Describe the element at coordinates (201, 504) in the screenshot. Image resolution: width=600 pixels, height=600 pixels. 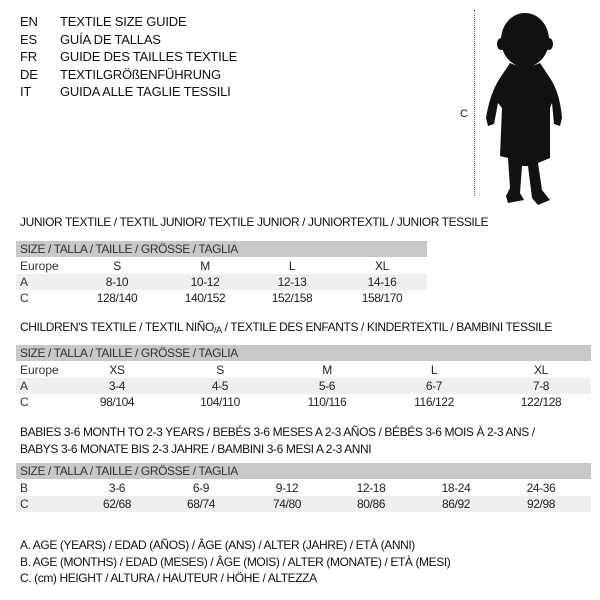
I see `table-cell: 68/74` at that location.